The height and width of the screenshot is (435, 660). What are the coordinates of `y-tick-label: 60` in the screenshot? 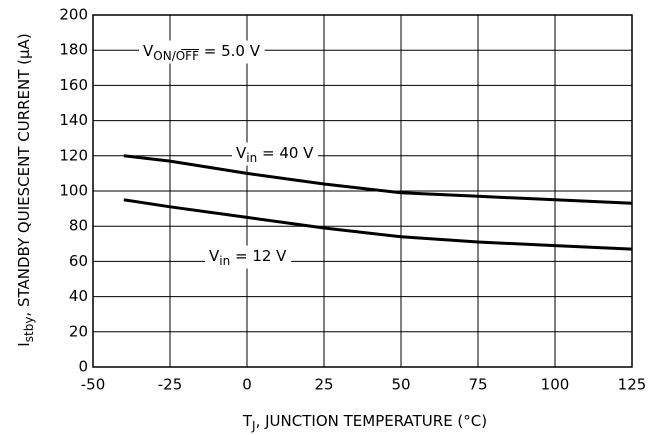 It's located at (78, 261).